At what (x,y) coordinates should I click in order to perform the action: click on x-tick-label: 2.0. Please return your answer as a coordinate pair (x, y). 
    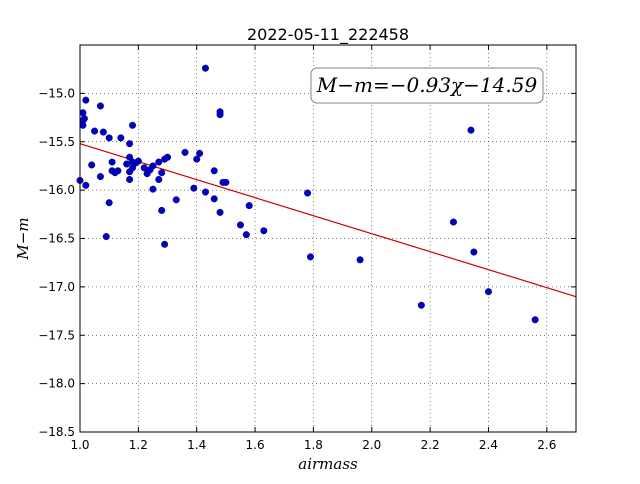
    Looking at the image, I should click on (371, 445).